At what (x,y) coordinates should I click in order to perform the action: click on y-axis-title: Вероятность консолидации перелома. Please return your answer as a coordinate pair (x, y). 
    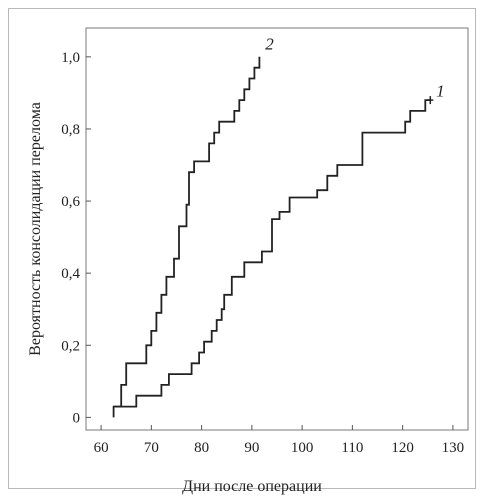
    Looking at the image, I should click on (35, 229).